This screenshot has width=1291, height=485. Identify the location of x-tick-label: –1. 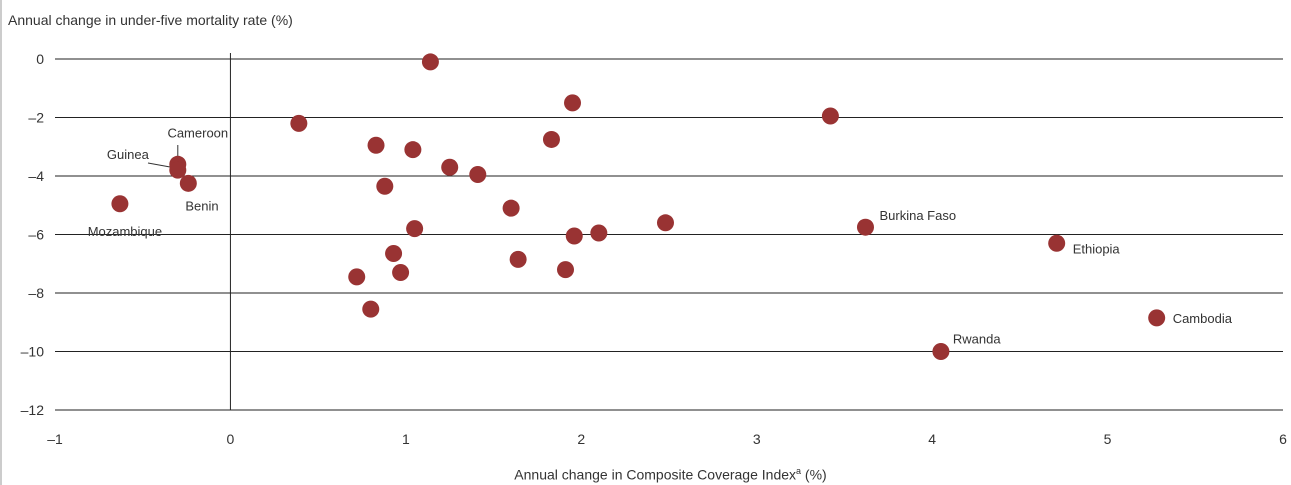
(55, 439).